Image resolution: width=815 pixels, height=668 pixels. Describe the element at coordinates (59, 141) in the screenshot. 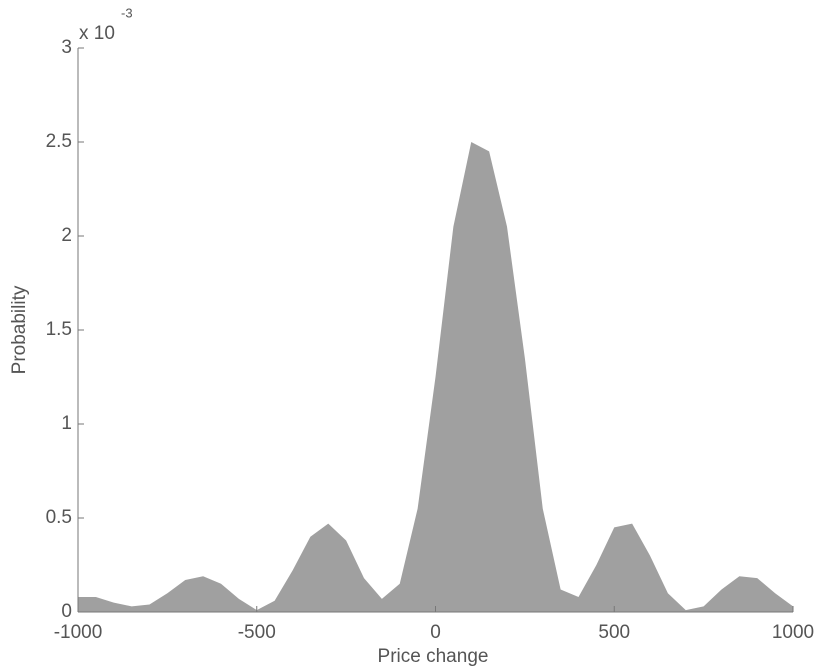

I see `y-tick-label: 2.5` at that location.